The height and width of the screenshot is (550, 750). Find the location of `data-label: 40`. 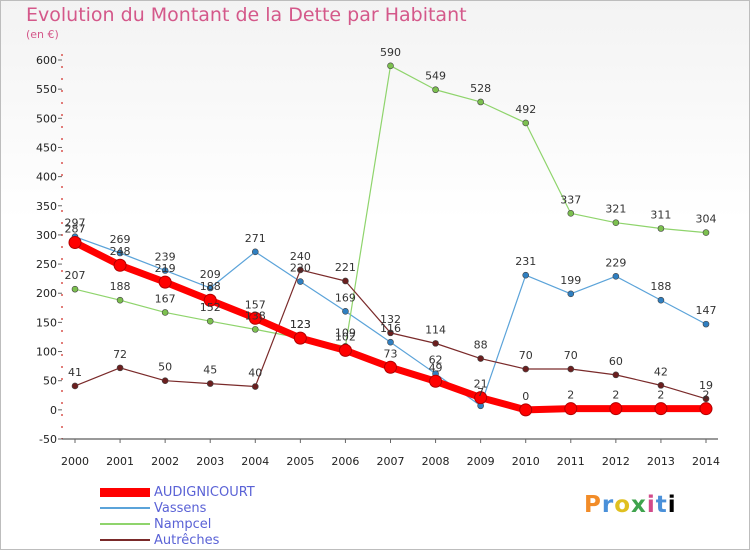

data-label: 40 is located at coordinates (255, 373).